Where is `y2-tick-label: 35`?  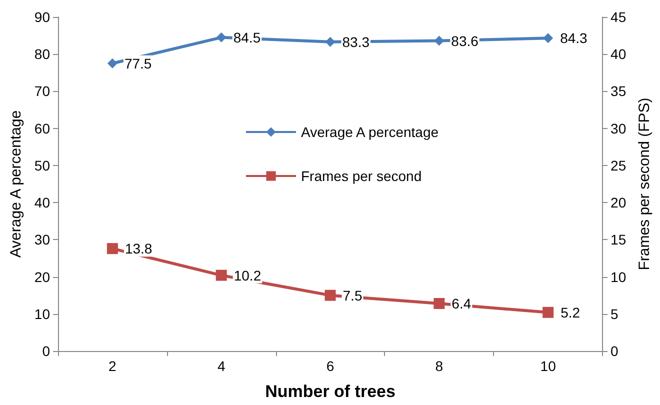
y2-tick-label: 35 is located at coordinates (618, 91).